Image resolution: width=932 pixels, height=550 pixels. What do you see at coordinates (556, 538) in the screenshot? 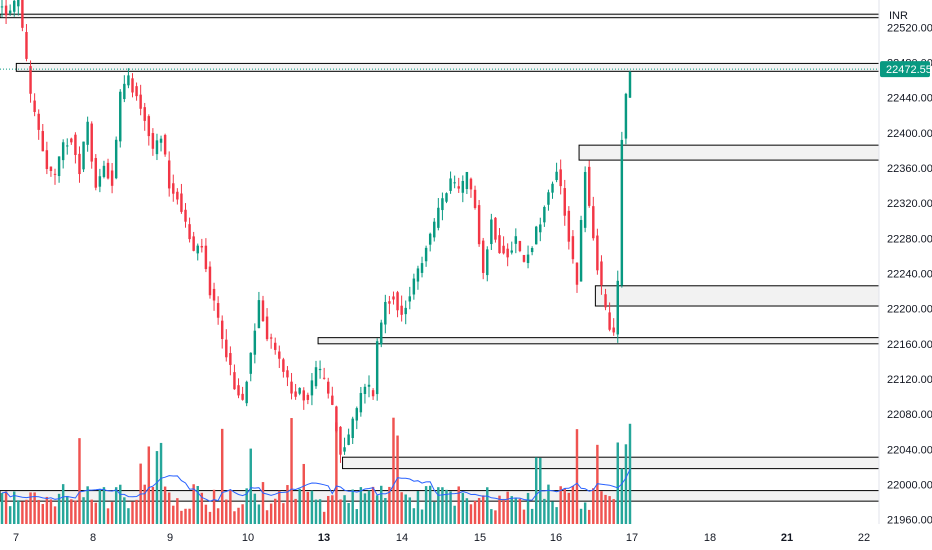
I see `x-tick-label: 16` at bounding box center [556, 538].